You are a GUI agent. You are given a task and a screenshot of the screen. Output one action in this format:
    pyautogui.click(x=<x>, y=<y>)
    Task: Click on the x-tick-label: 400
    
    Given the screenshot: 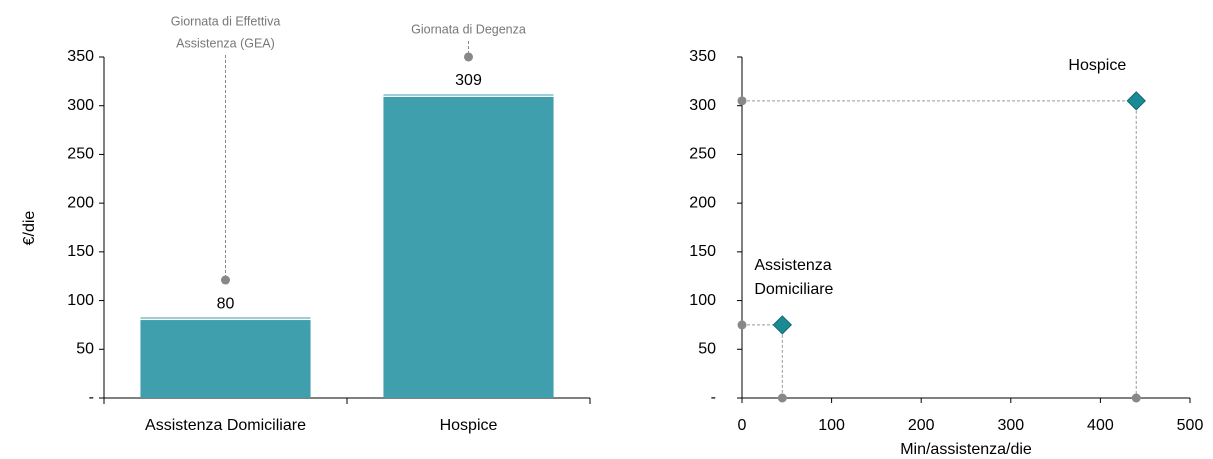 What is the action you would take?
    pyautogui.click(x=1100, y=425)
    